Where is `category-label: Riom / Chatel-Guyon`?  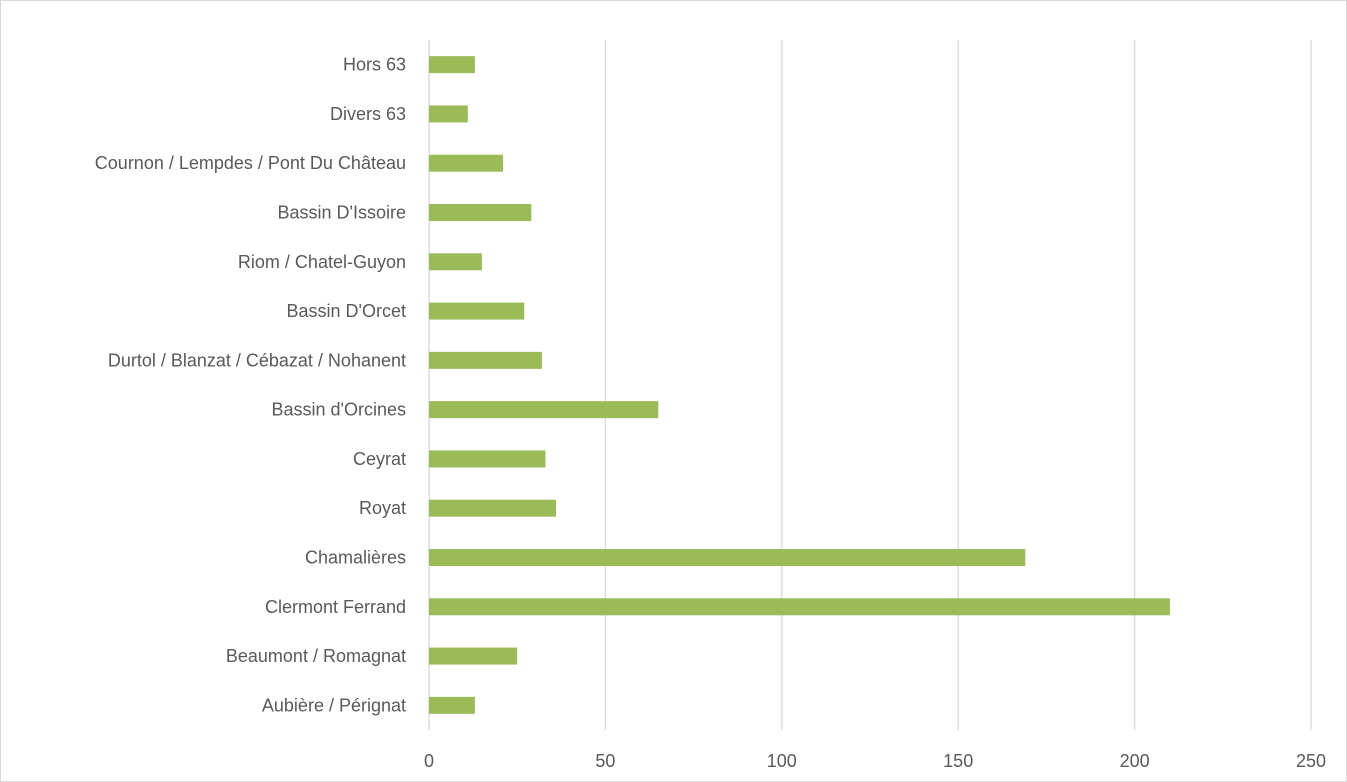 category-label: Riom / Chatel-Guyon is located at coordinates (322, 262).